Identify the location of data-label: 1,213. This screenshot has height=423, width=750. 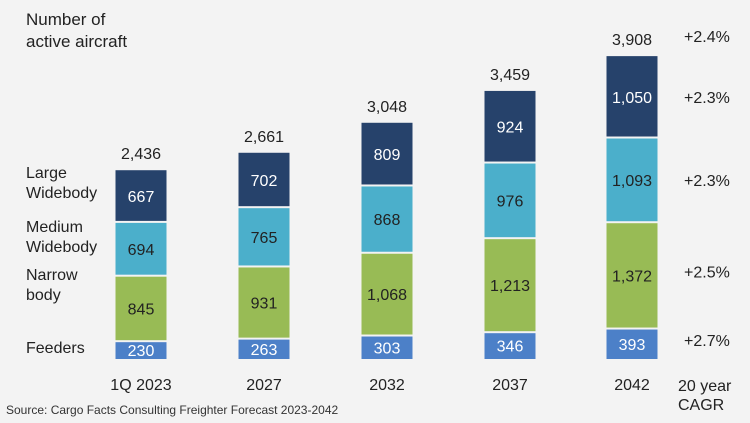
(510, 286).